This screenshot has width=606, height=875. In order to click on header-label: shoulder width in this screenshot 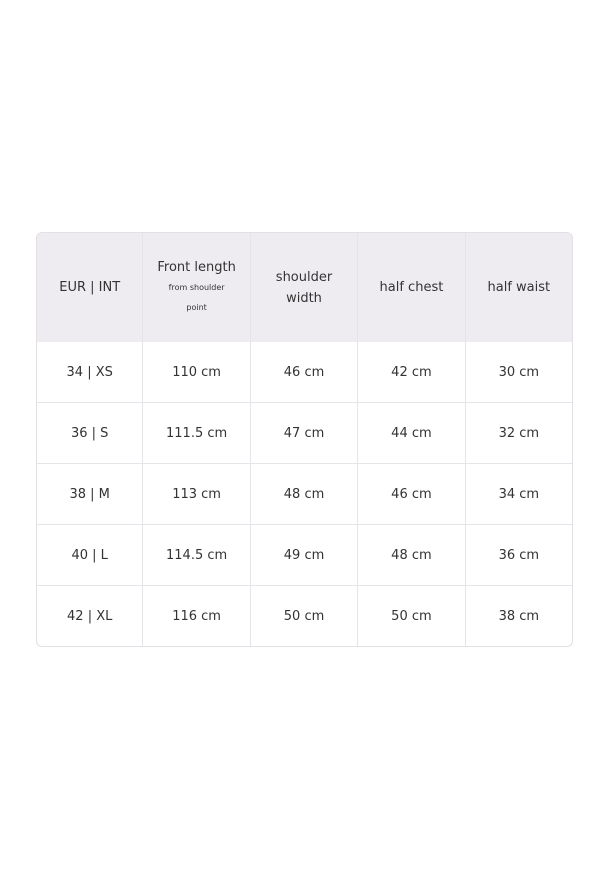, I will do `click(304, 287)`.